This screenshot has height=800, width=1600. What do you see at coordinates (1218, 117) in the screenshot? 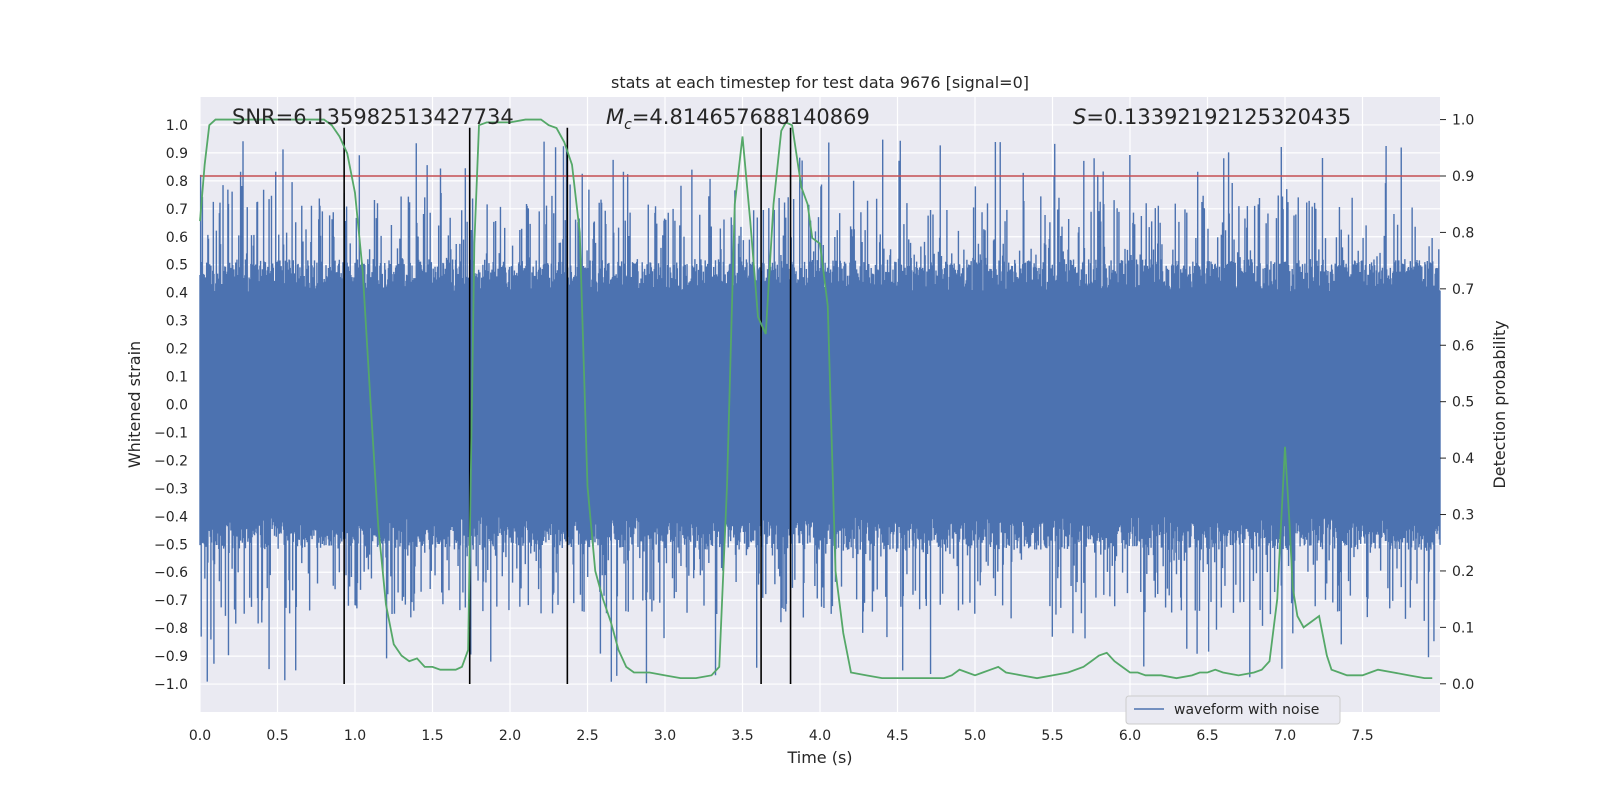
I see `s-value: =0.13392192125320435` at bounding box center [1218, 117].